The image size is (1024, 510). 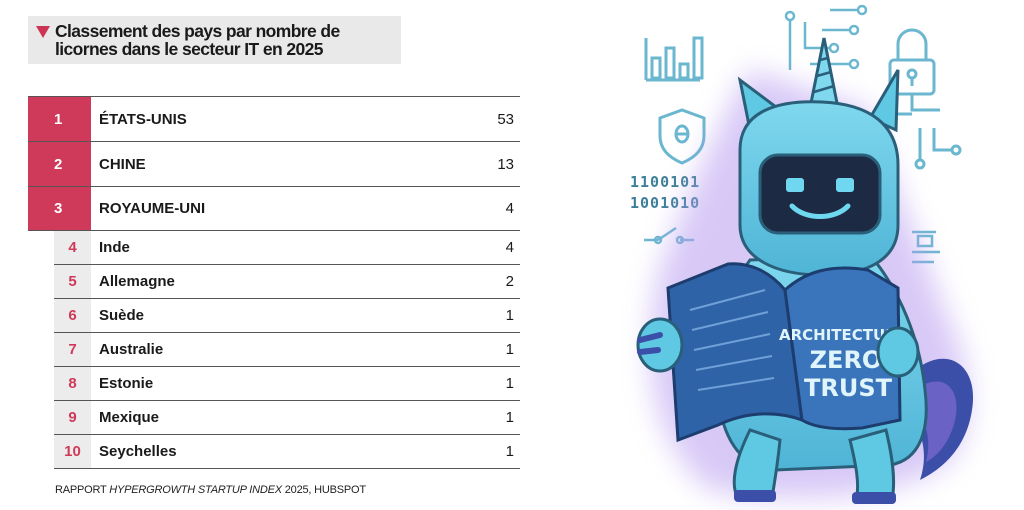 What do you see at coordinates (843, 335) in the screenshot?
I see `book-title-line: ARCHITECTURE` at bounding box center [843, 335].